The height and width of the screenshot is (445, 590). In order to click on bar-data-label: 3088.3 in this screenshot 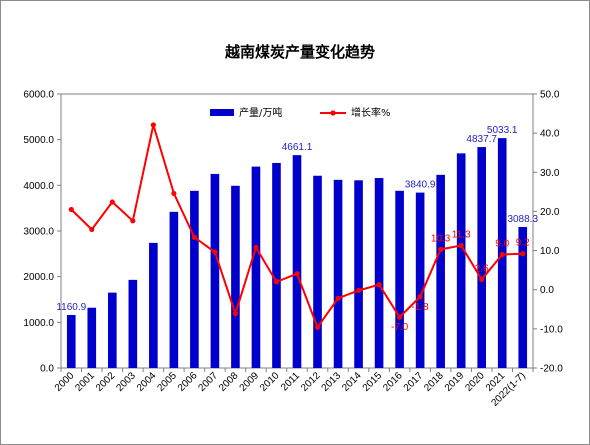, I will do `click(522, 219)`.